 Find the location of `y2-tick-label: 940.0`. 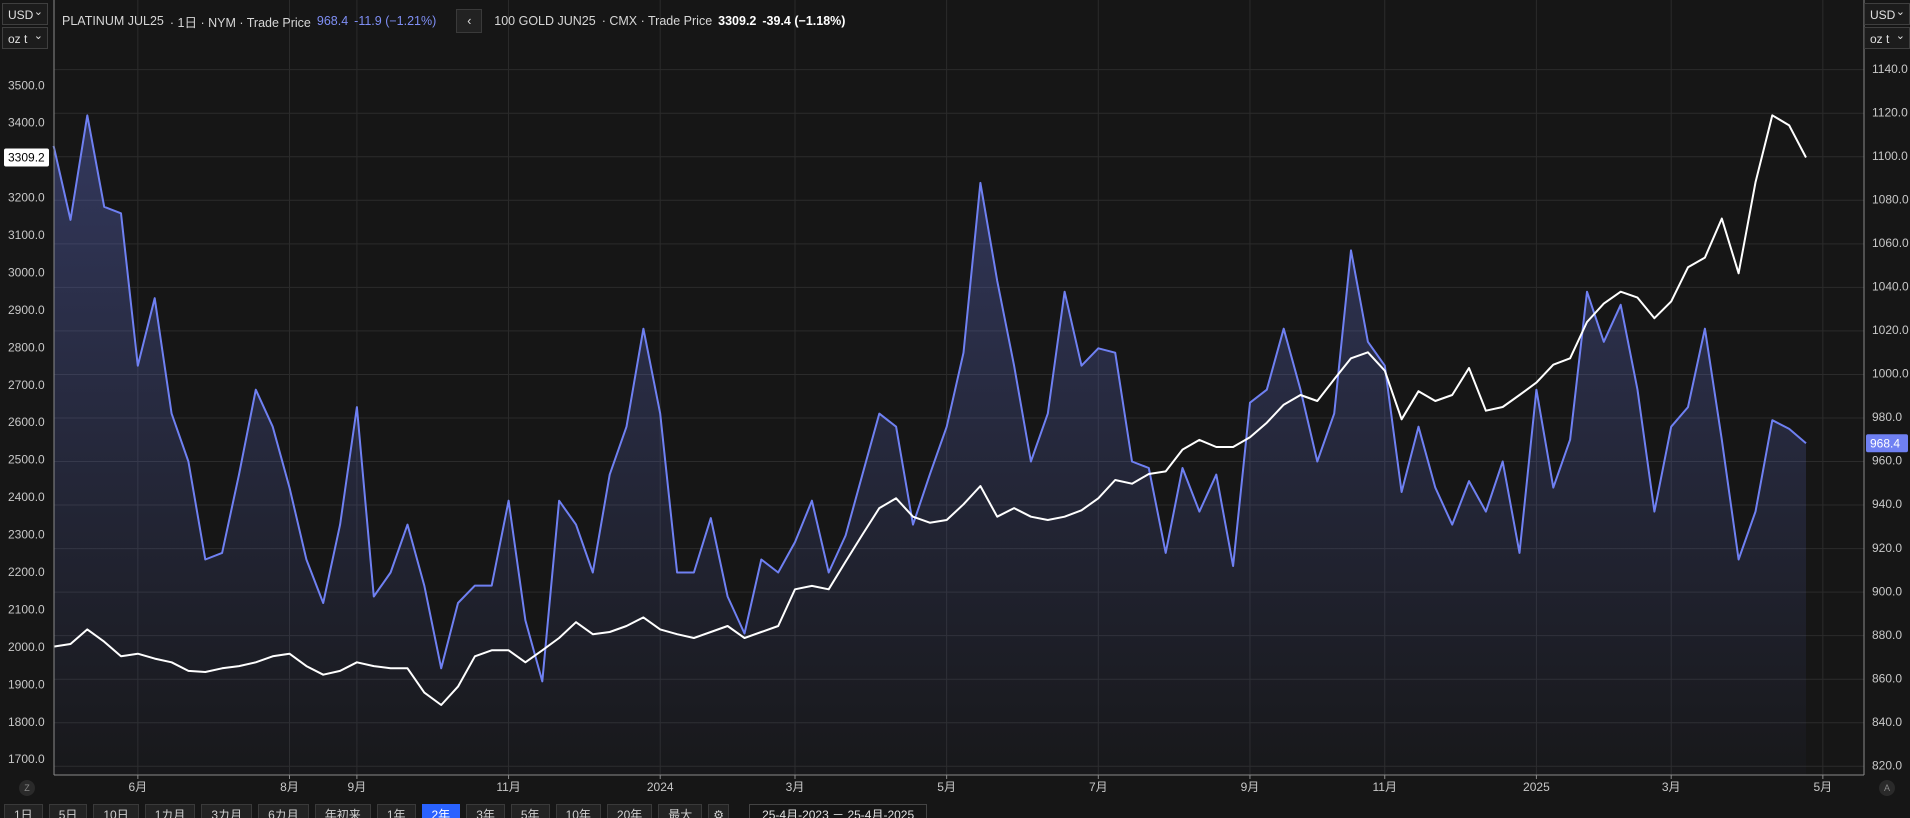

y2-tick-label: 940.0 is located at coordinates (1887, 504).